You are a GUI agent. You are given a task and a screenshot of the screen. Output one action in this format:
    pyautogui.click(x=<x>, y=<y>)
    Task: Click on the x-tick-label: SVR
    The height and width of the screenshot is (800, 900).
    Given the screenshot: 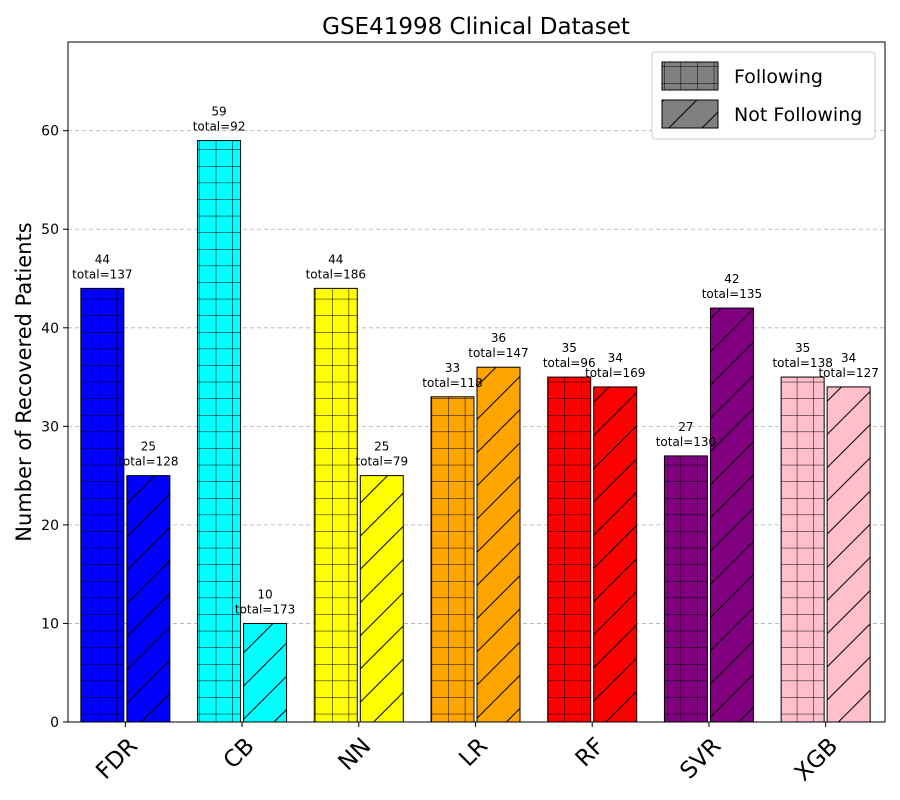 What is the action you would take?
    pyautogui.click(x=700, y=758)
    